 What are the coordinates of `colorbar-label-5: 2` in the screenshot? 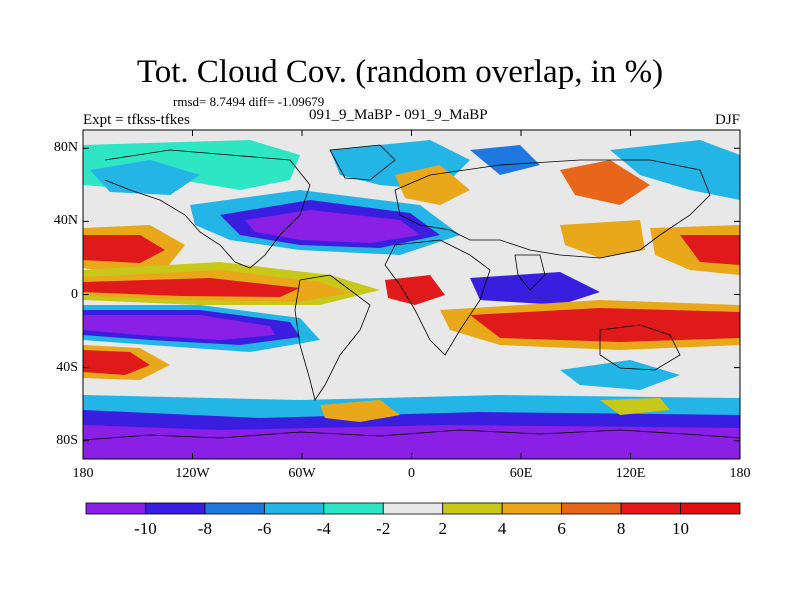 It's located at (442, 528).